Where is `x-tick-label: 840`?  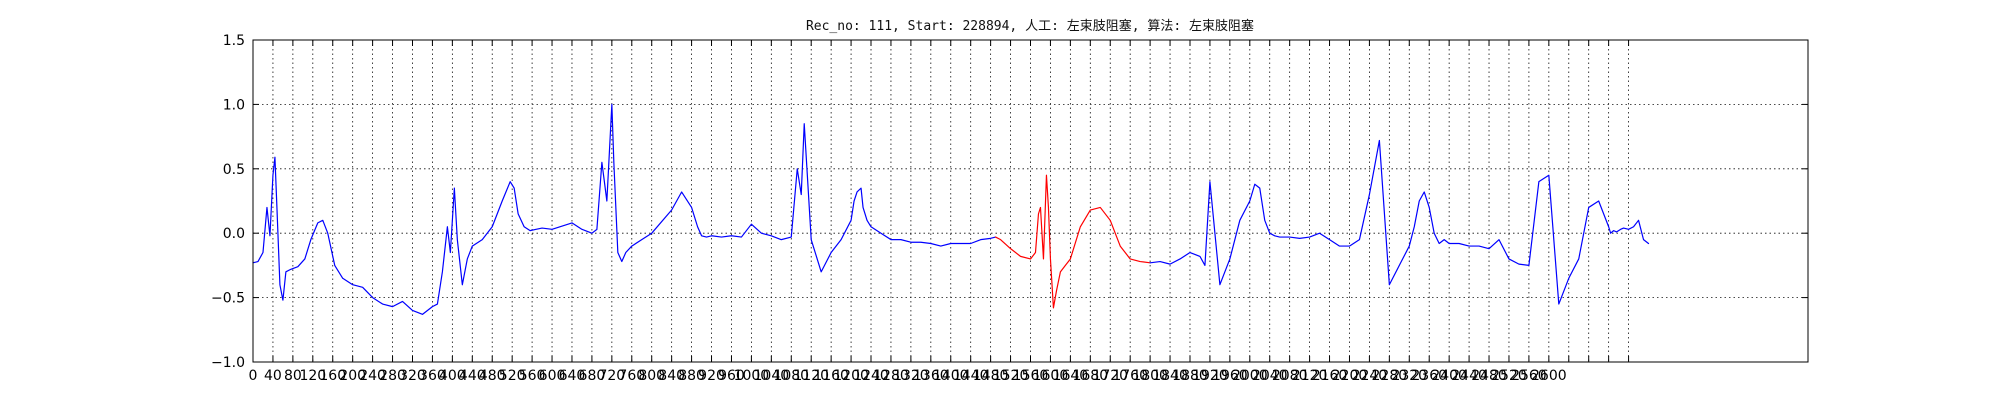 x-tick-label: 840 is located at coordinates (671, 376).